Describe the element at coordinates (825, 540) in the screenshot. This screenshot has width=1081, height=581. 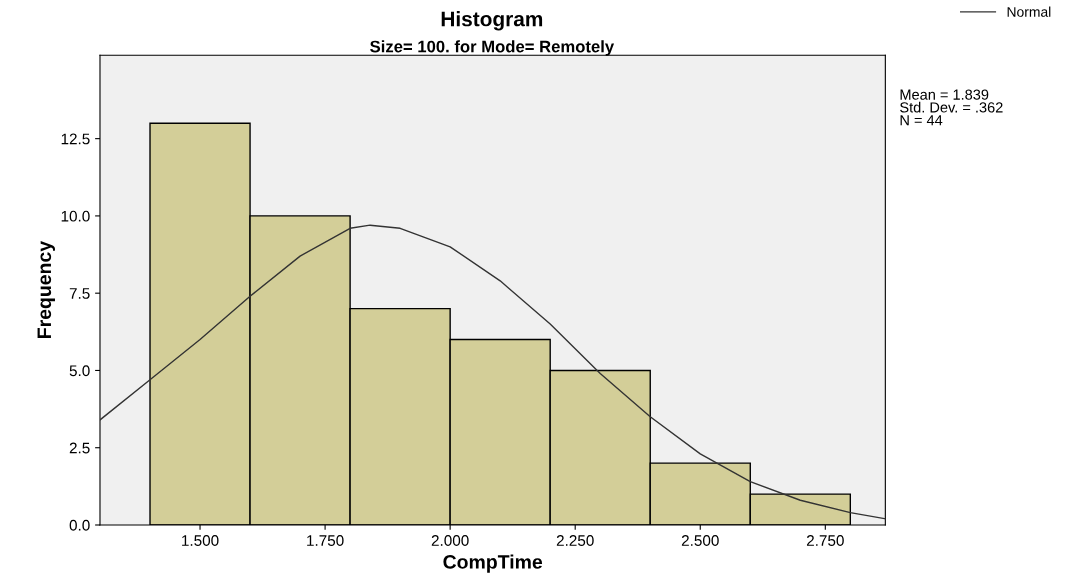
I see `x-tick-label: 2.750` at that location.